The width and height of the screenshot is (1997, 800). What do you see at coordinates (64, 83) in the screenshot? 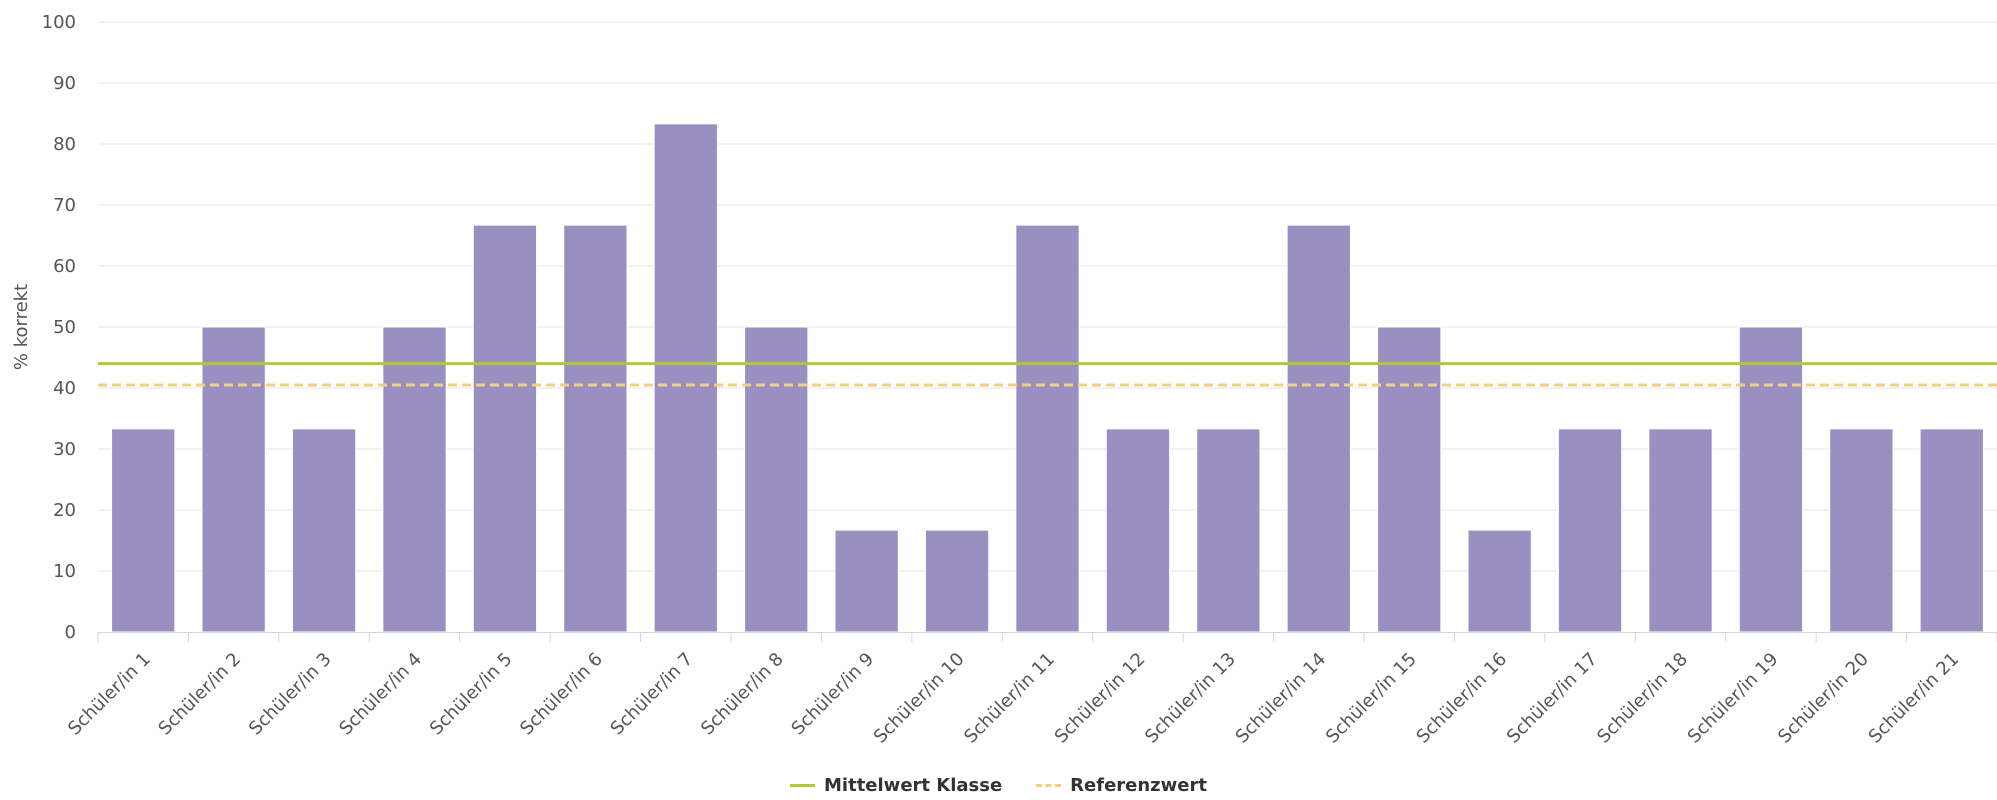
I see `y-tick-label: 90` at bounding box center [64, 83].